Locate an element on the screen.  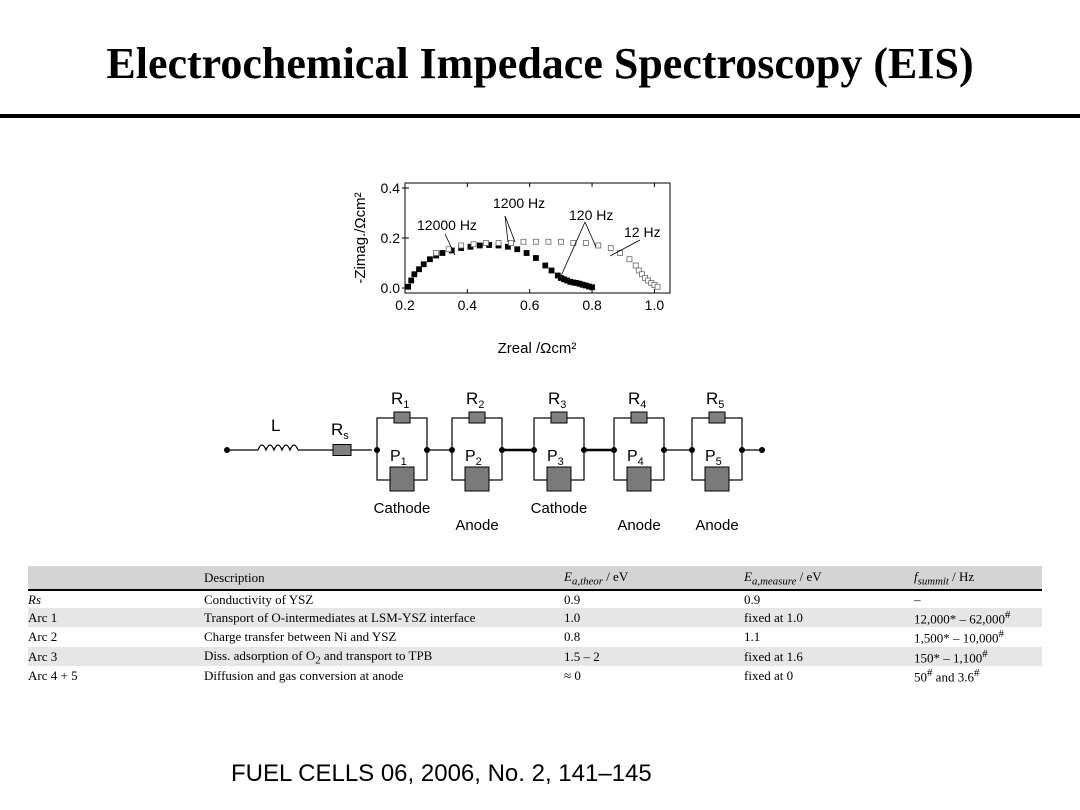
row-emeasure: fixed at 1.6 is located at coordinates (773, 656).